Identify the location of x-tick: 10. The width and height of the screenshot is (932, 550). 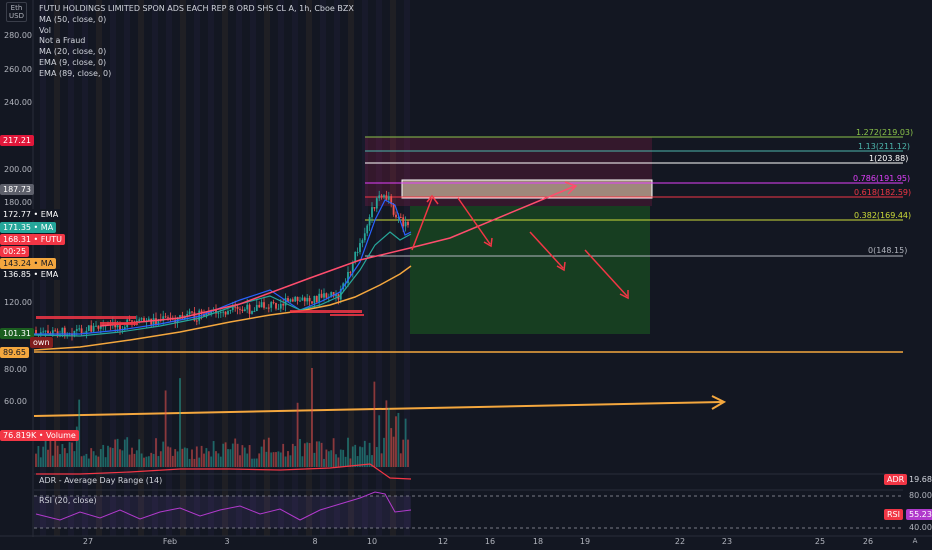
(372, 541).